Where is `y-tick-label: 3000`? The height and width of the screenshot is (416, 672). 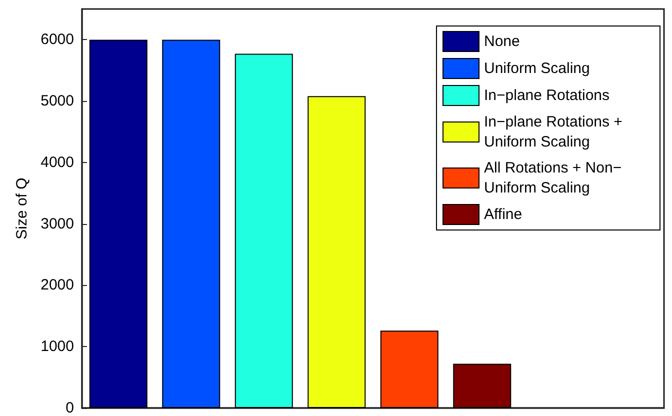 y-tick-label: 3000 is located at coordinates (57, 223).